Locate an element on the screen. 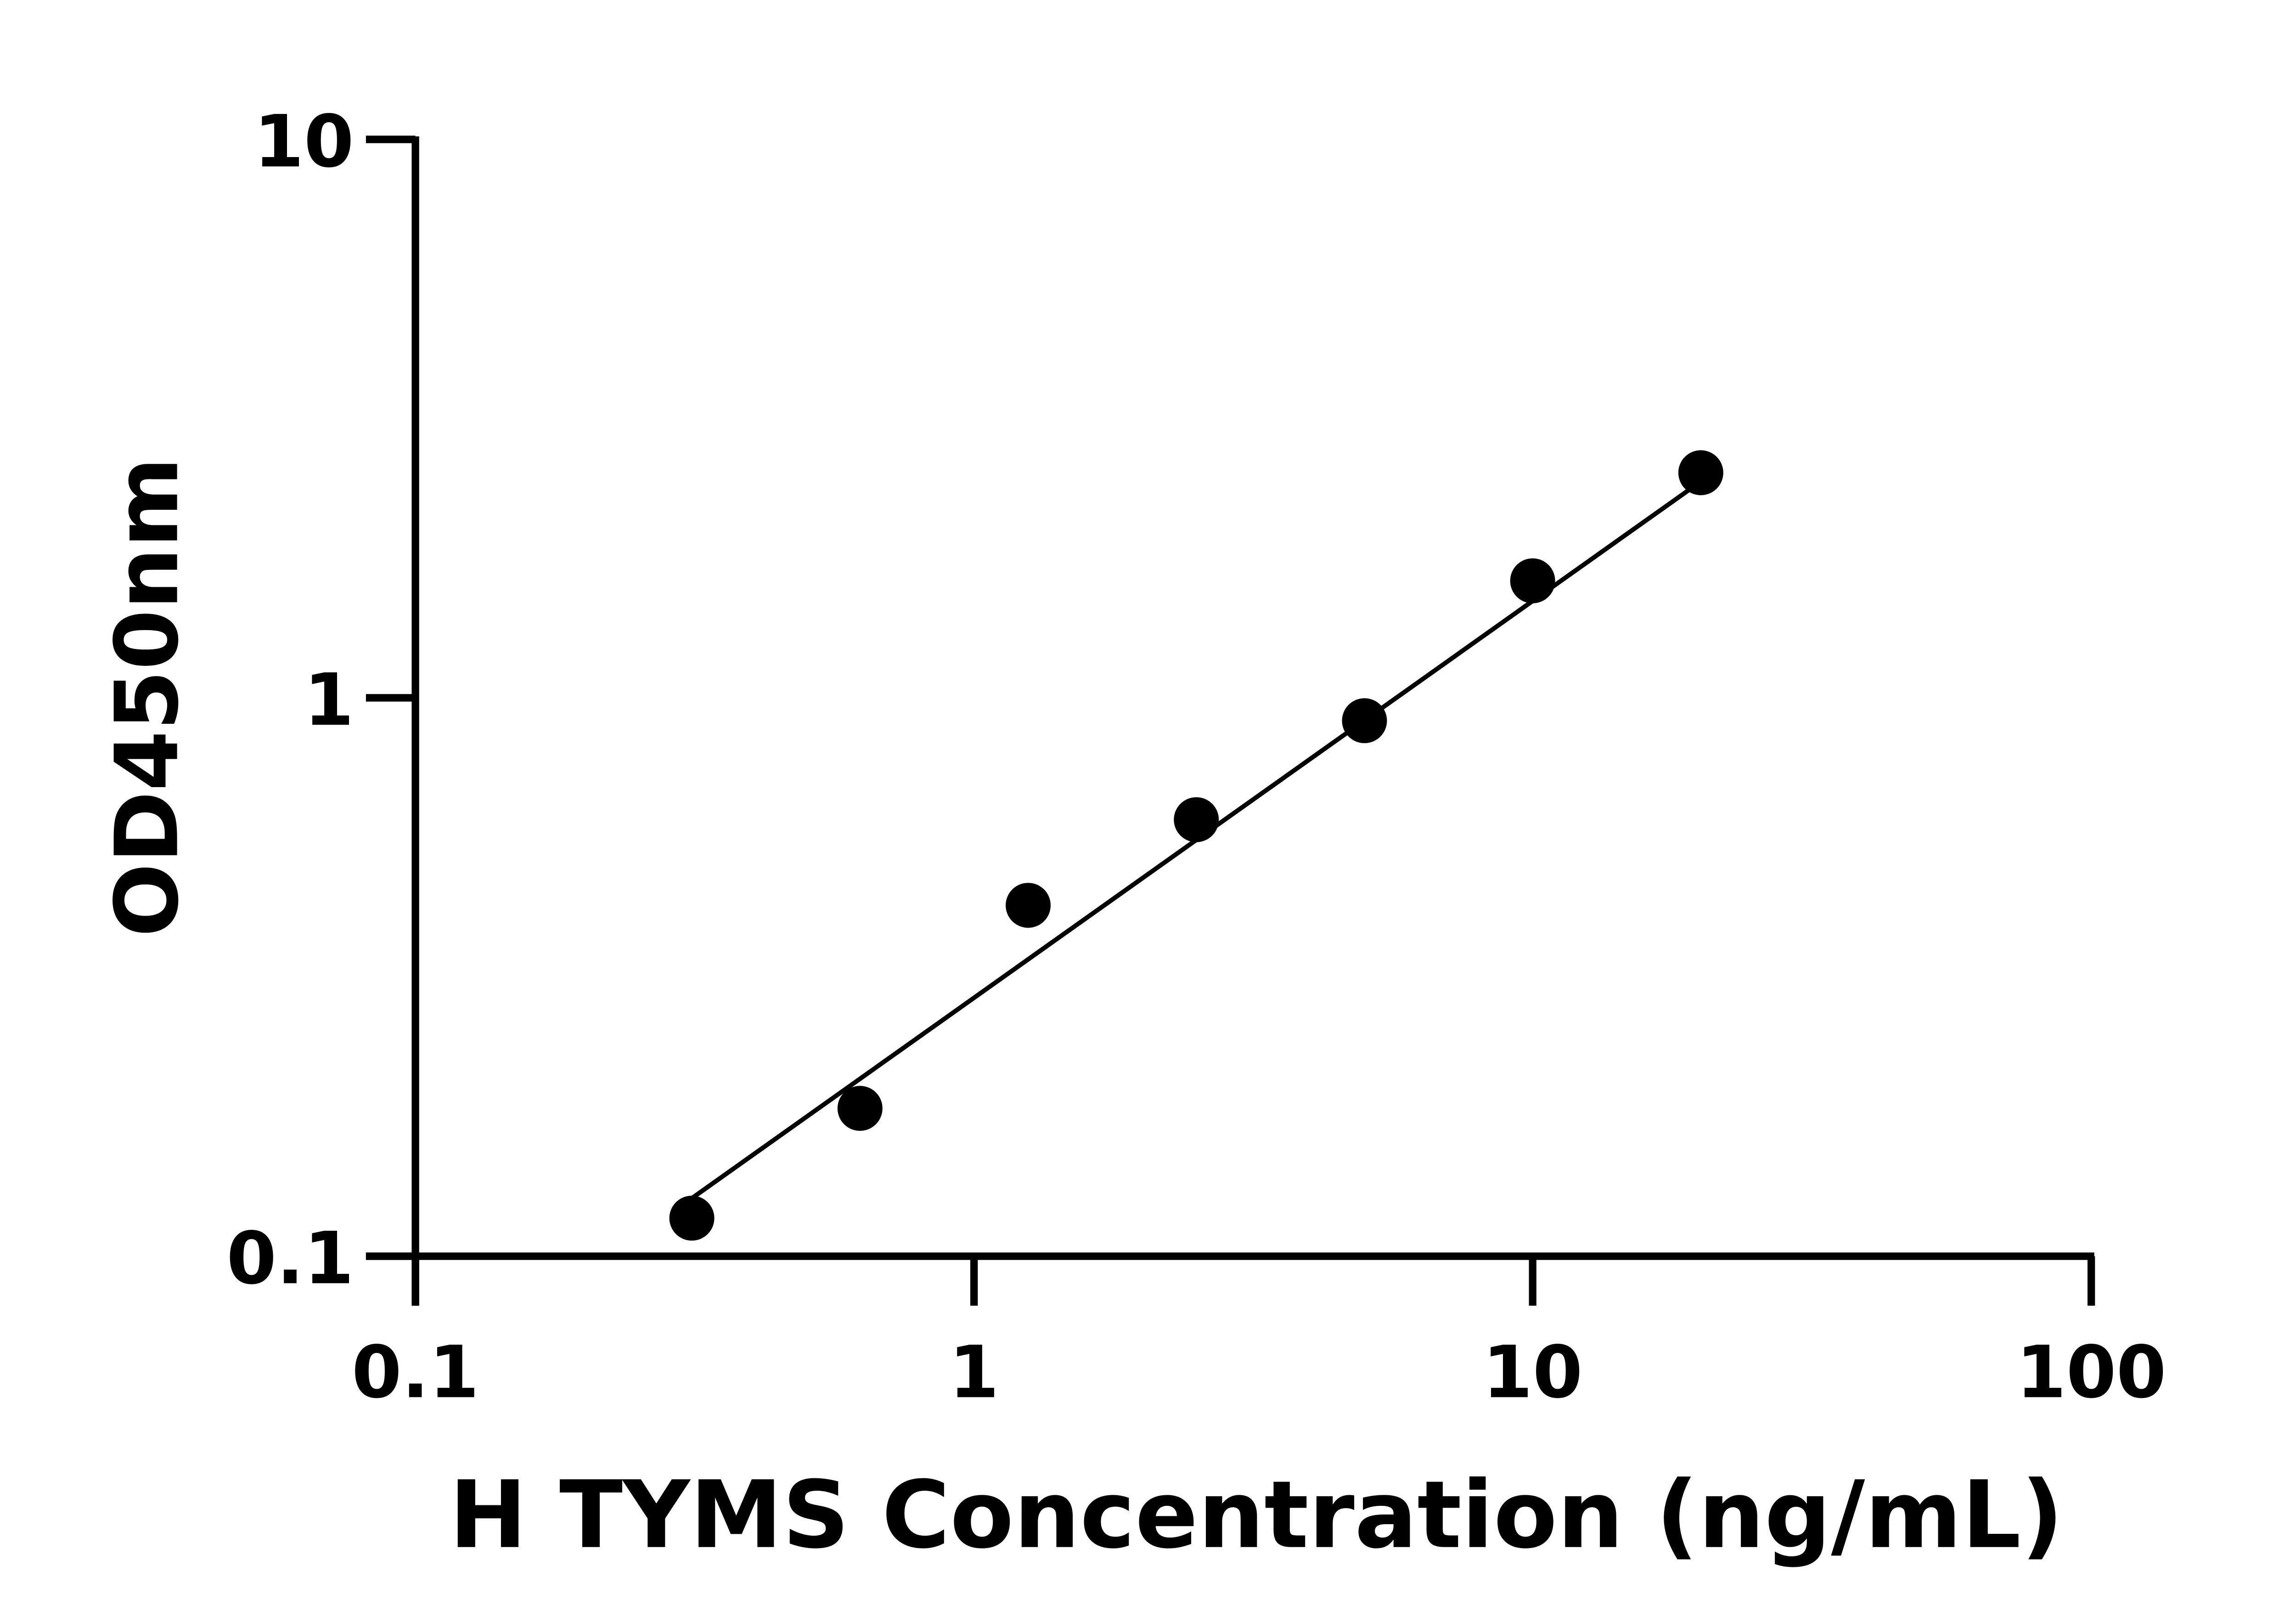 Image resolution: width=2296 pixels, height=1622 pixels. x-axis-label: H TYMS Concentration (ng/mL) is located at coordinates (1256, 1515).